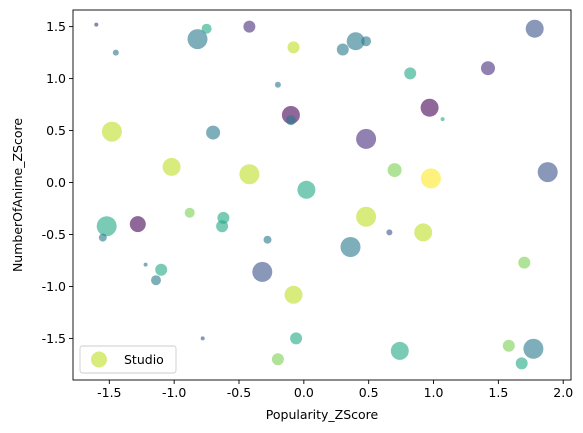 This screenshot has width=583, height=433. I want to click on legend-frame, so click(128, 359).